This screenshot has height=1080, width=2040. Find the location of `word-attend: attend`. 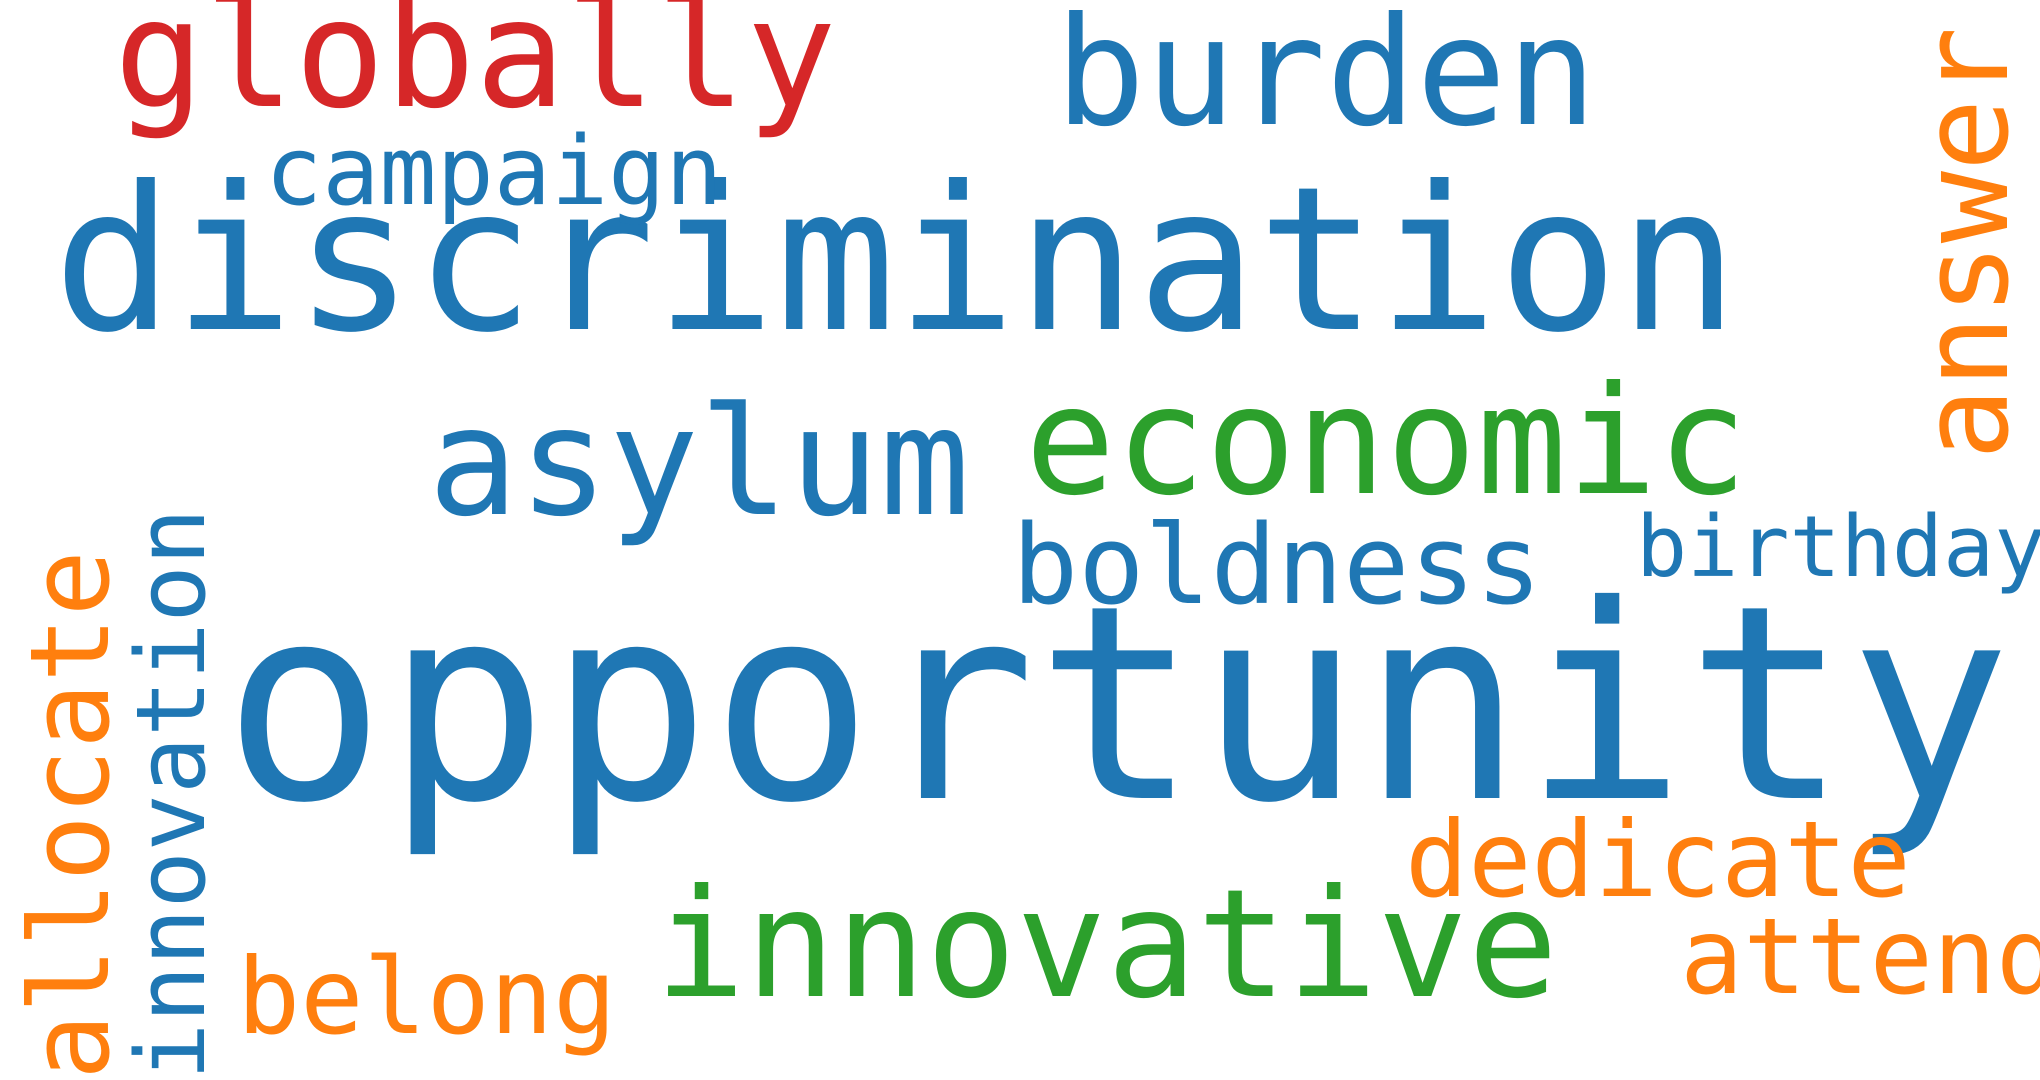

word-attend: attend is located at coordinates (1860, 957).